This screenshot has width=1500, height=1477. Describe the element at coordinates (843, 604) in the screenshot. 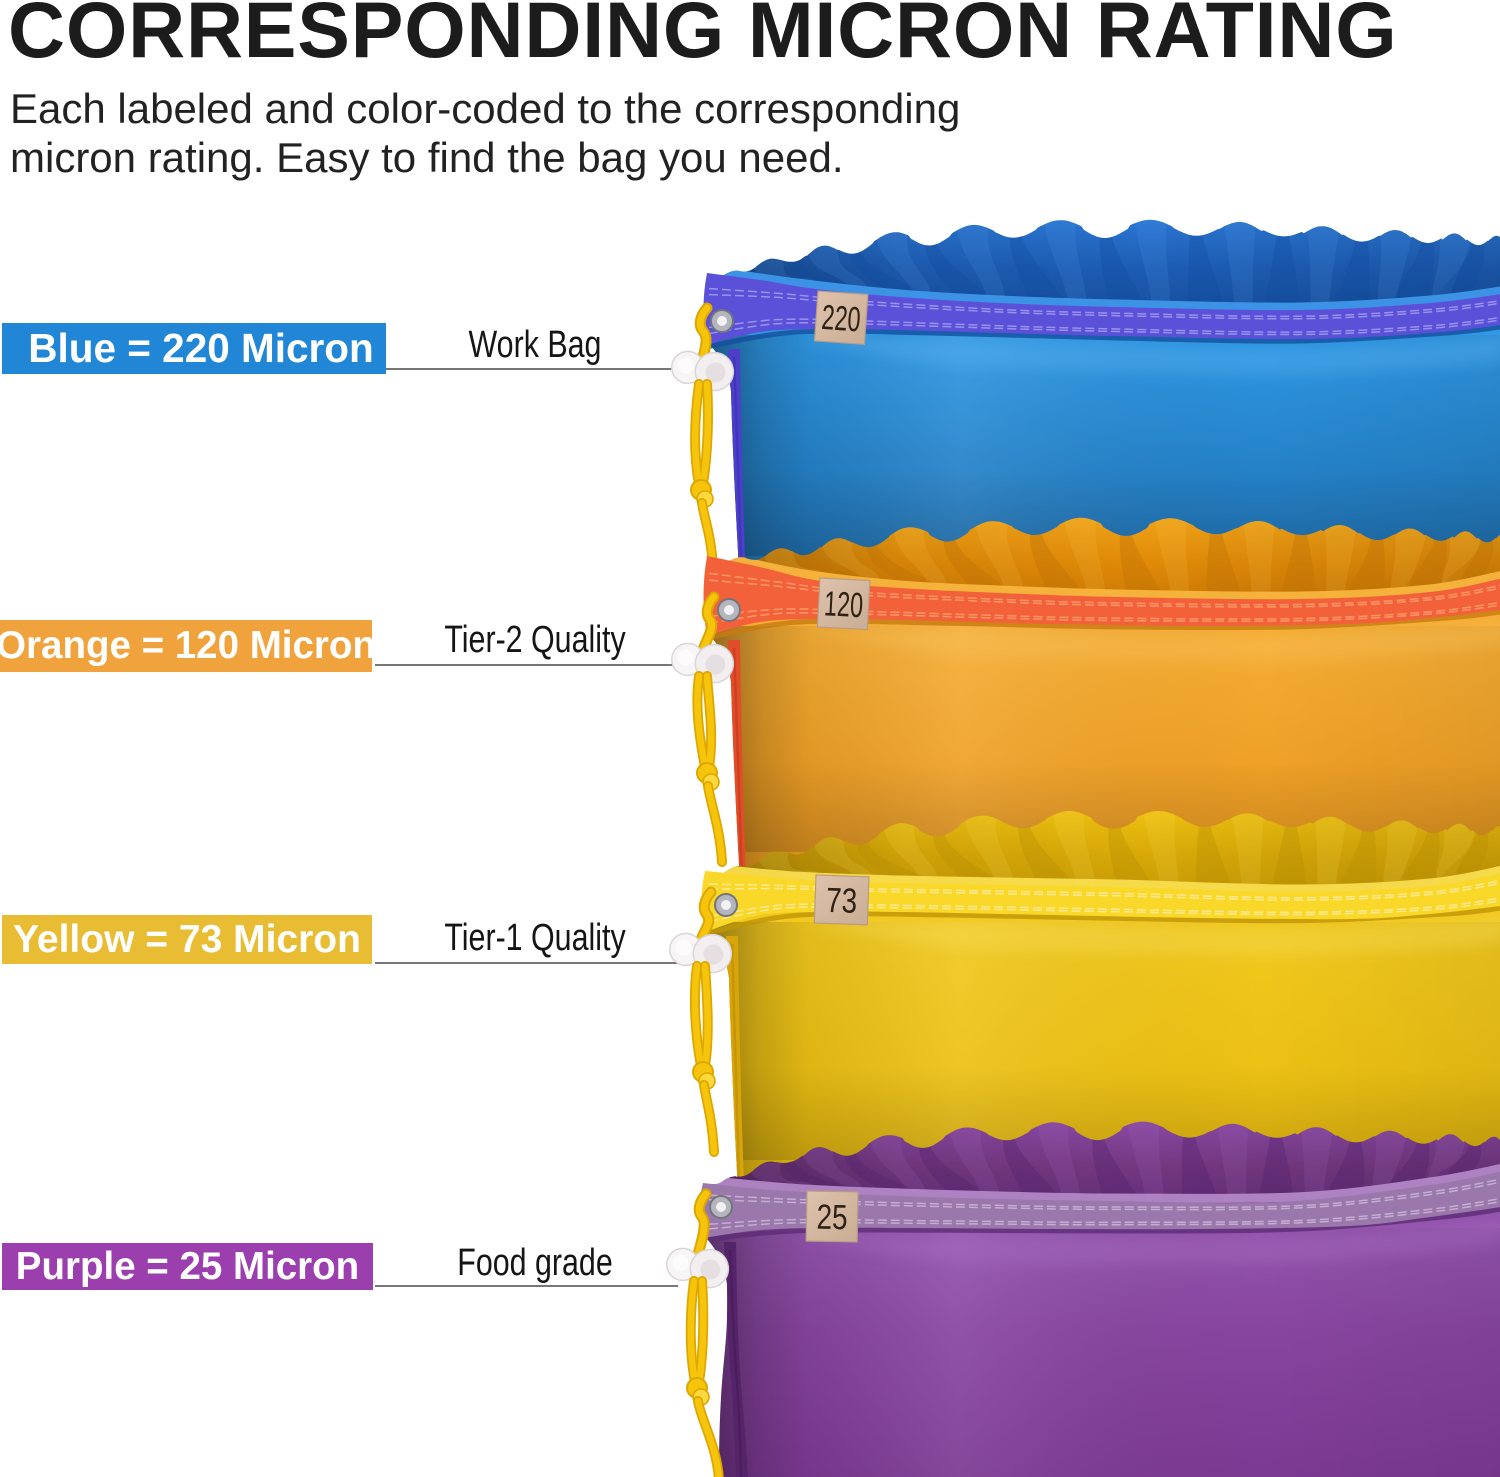

I see `svg-text: 120` at that location.